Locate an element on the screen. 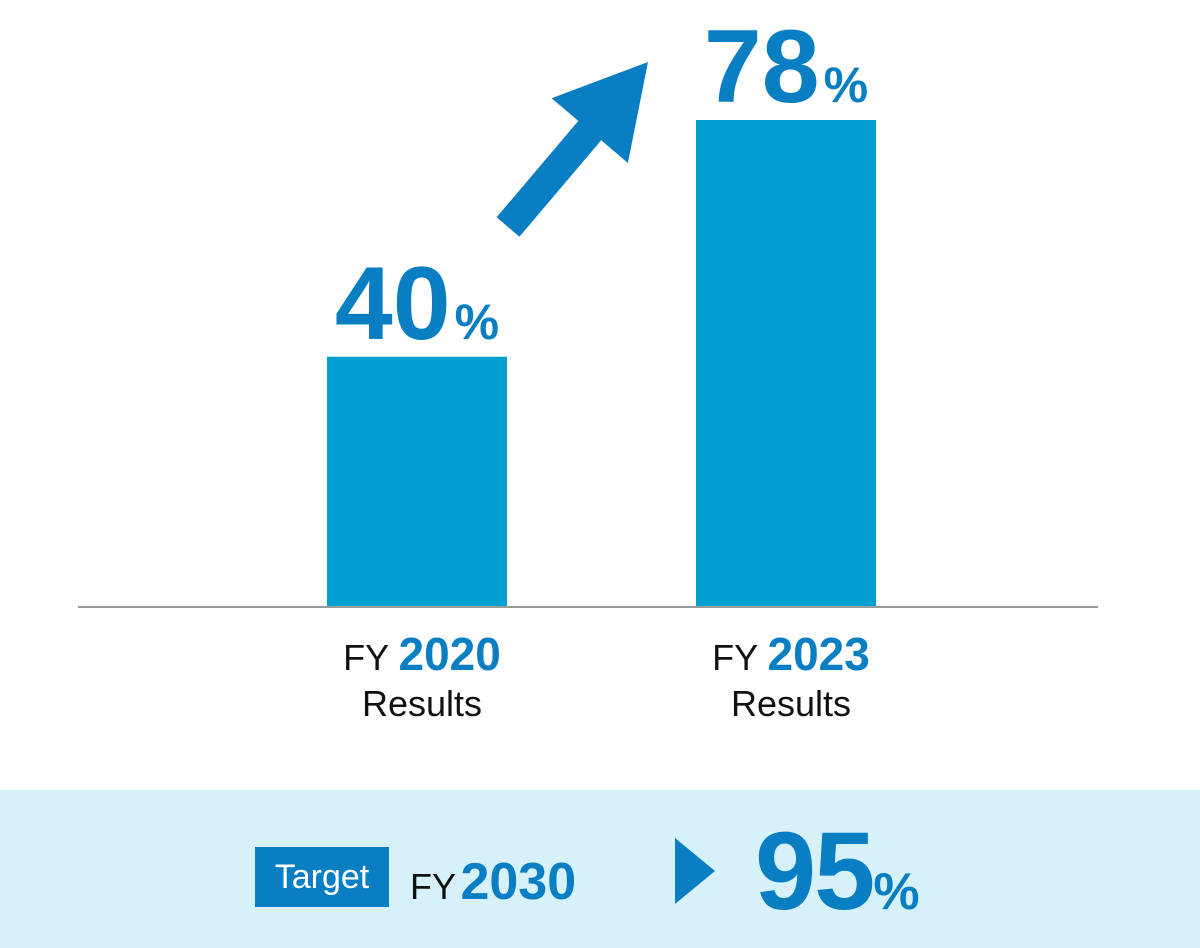 The height and width of the screenshot is (948, 1200). bar-value-number: 40 is located at coordinates (393, 304).